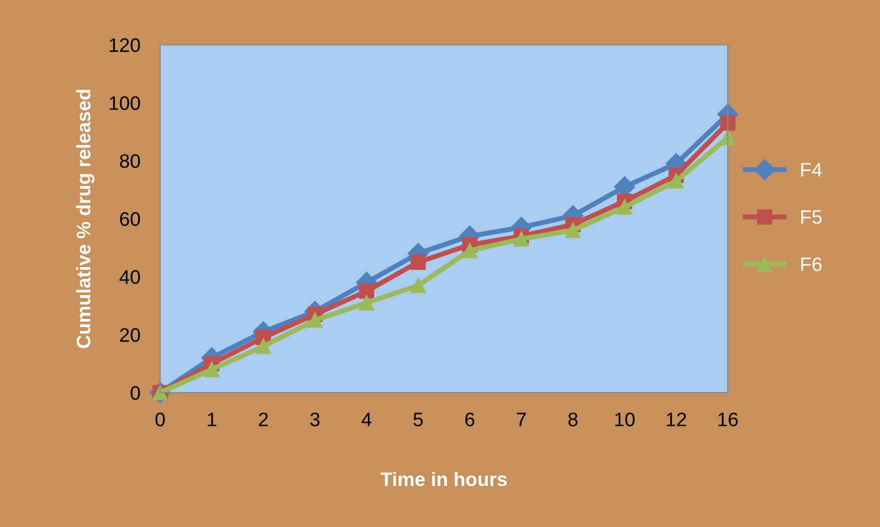 This screenshot has width=880, height=527. I want to click on x-tick-label: 0, so click(160, 419).